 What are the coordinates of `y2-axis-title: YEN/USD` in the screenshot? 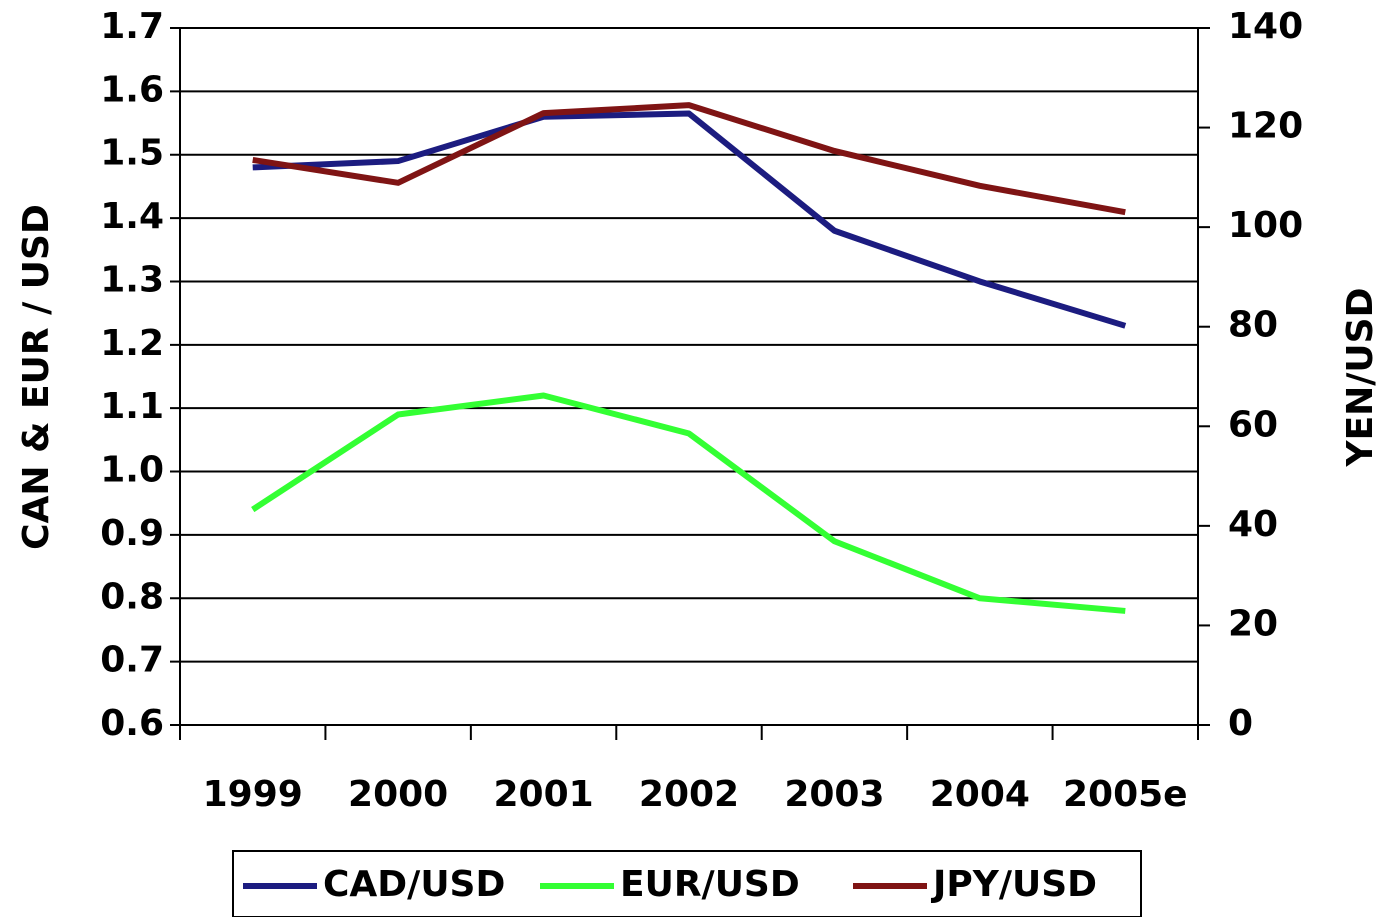 It's located at (1360, 378).